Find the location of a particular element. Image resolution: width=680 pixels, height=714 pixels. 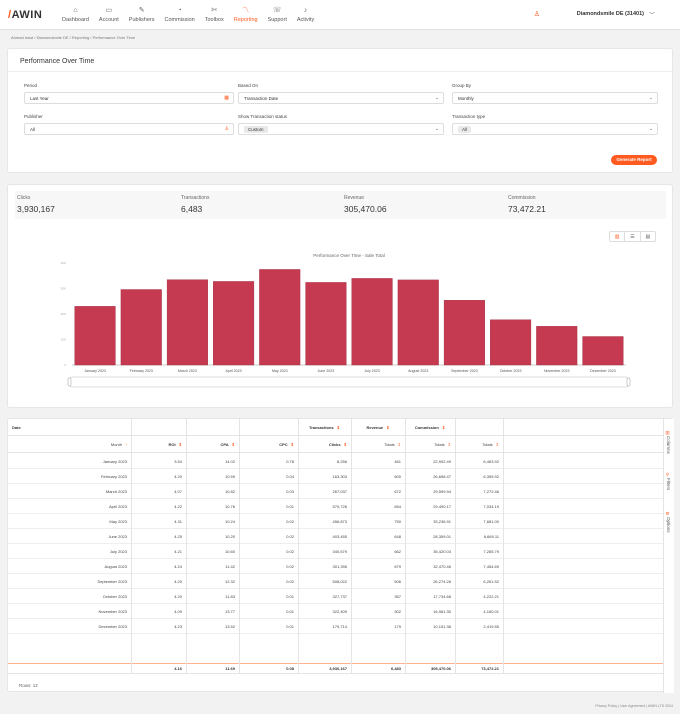

transaction-type-select: All ⌄ is located at coordinates (555, 129).